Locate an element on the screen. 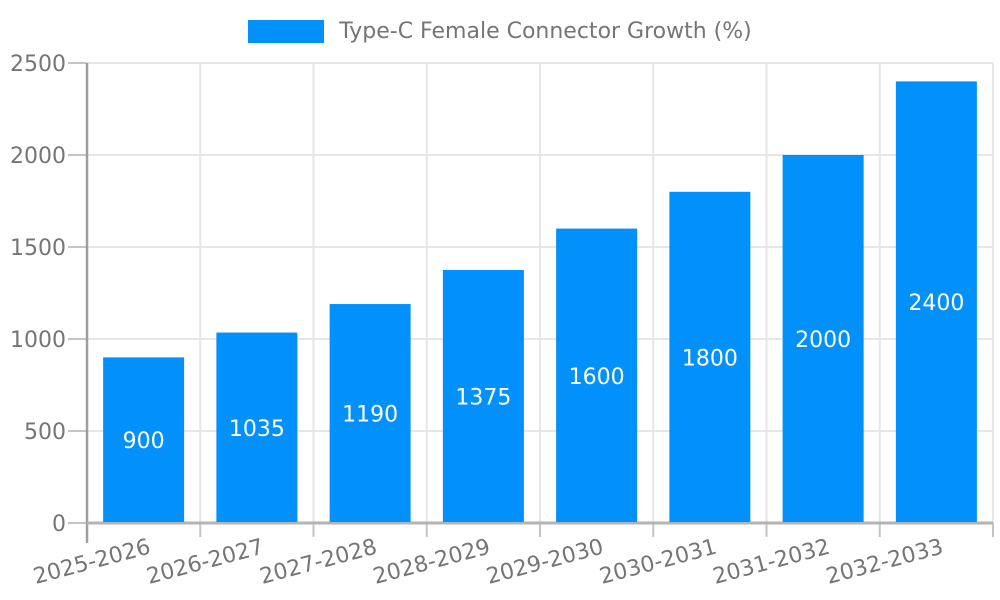  x-axis-label: 2031-2032 is located at coordinates (771, 562).